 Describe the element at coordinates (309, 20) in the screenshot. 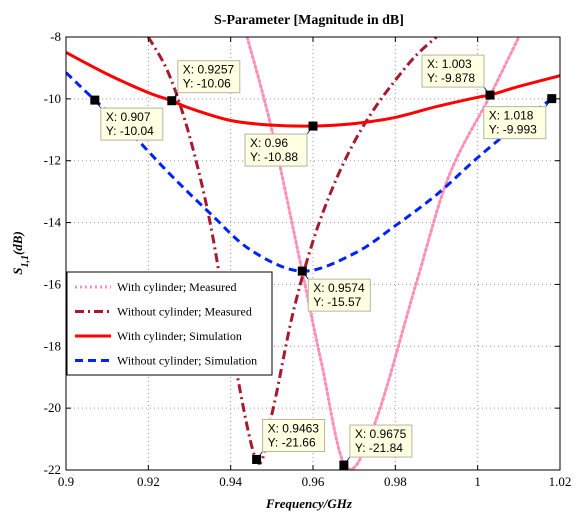

I see `chart-title: S-Parameter [Magnitude in dB]` at that location.